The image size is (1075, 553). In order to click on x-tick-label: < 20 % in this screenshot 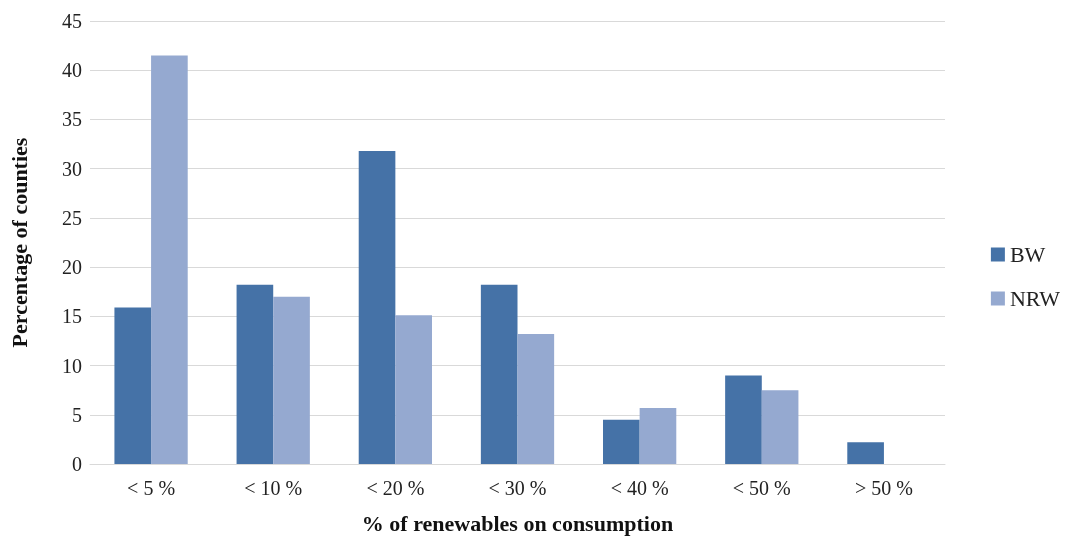, I will do `click(395, 488)`.